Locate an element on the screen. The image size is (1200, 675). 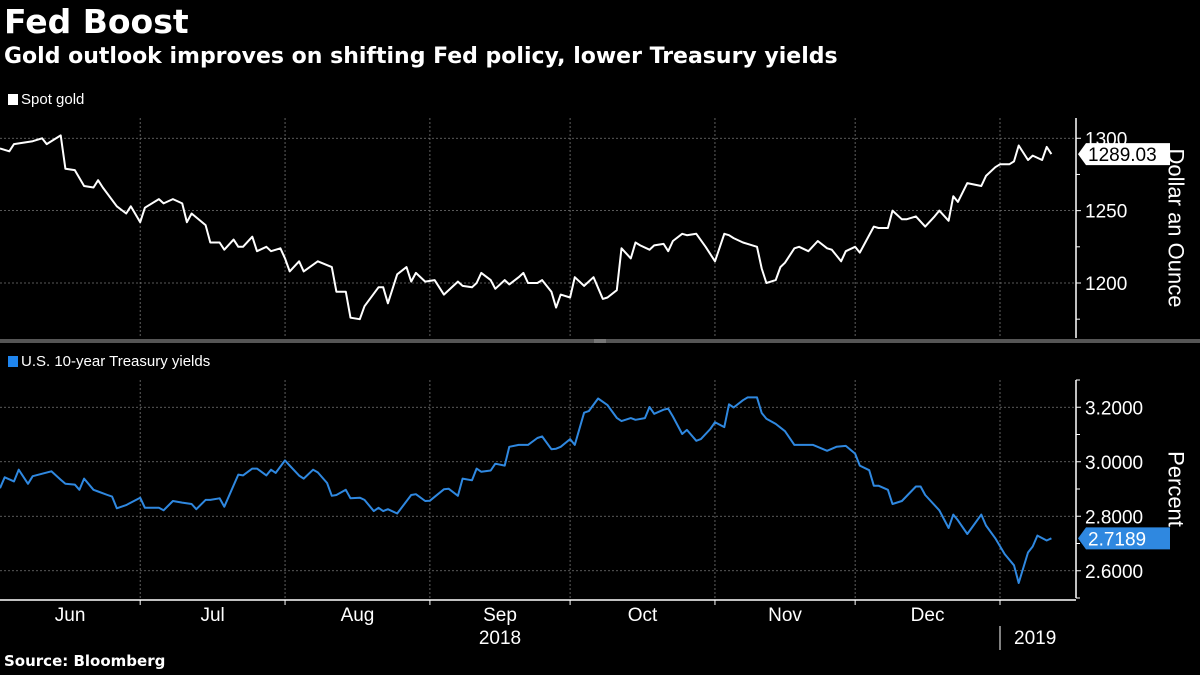
x-month-label: Oct is located at coordinates (643, 615).